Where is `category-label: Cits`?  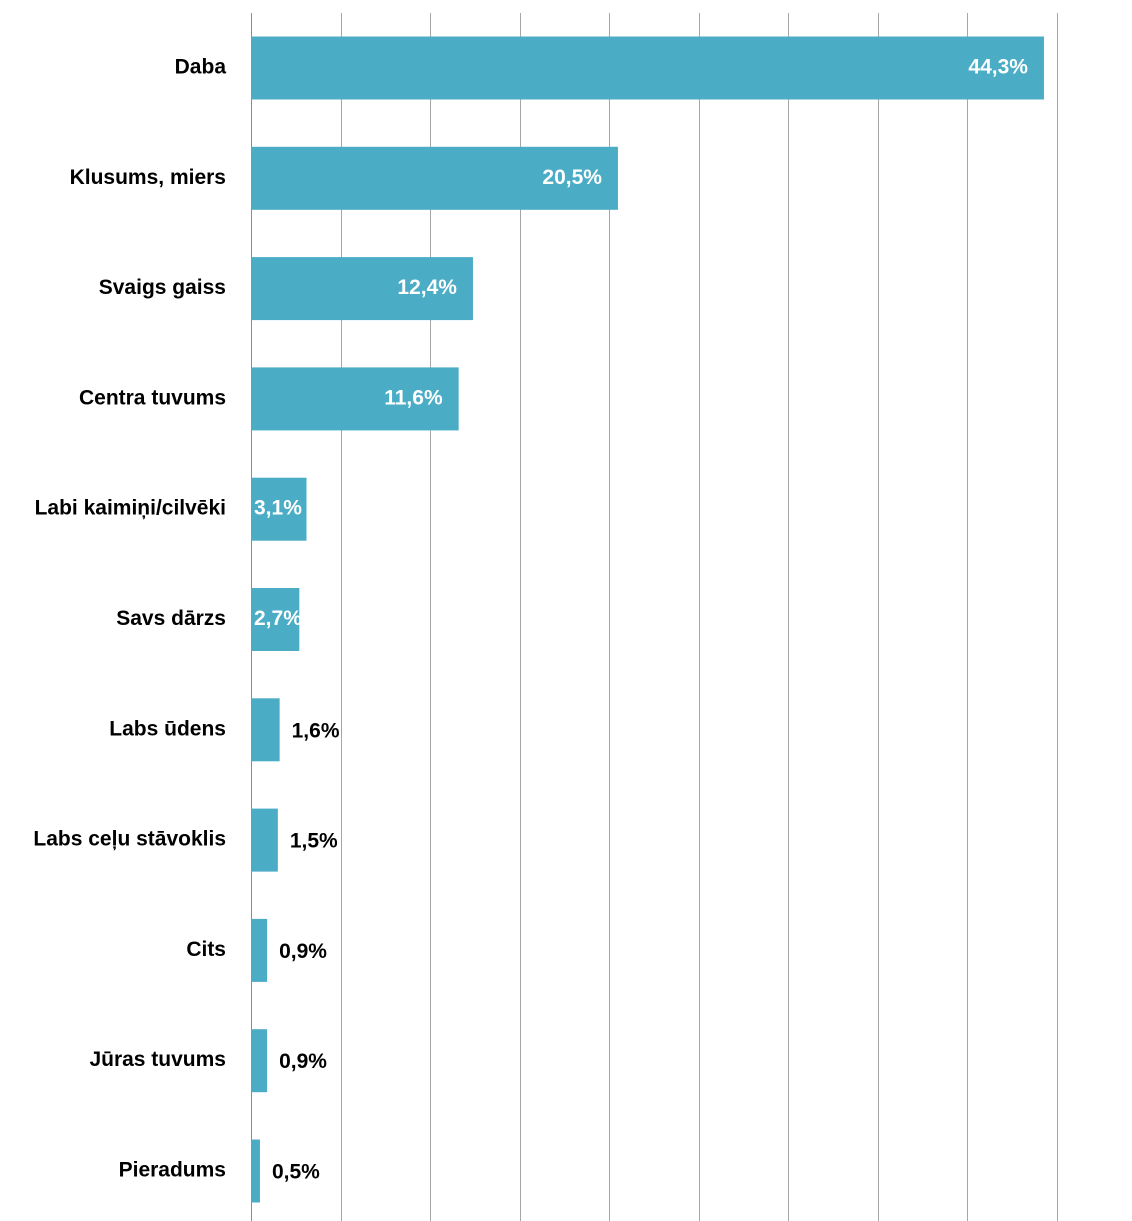
category-label: Cits is located at coordinates (206, 949).